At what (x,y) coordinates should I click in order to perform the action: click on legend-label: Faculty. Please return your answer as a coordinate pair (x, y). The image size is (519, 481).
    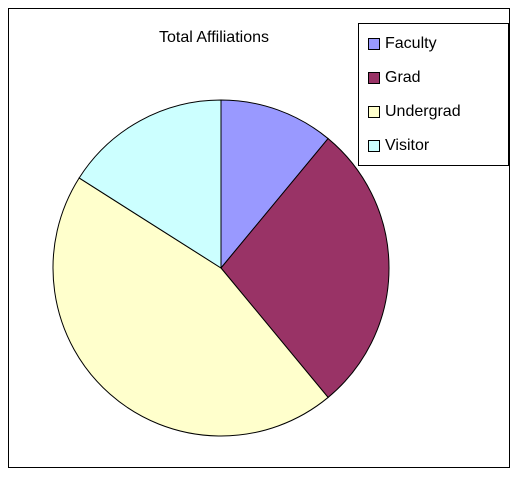
    Looking at the image, I should click on (411, 43).